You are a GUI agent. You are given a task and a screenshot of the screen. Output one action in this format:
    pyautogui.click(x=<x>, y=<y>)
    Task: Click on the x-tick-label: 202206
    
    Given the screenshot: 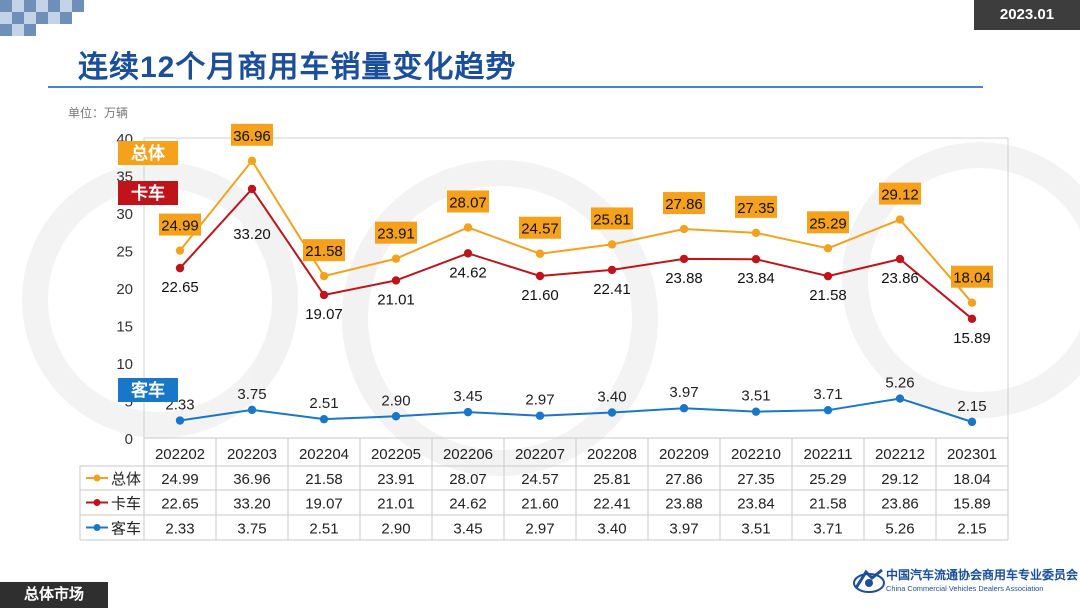 What is the action you would take?
    pyautogui.click(x=468, y=454)
    